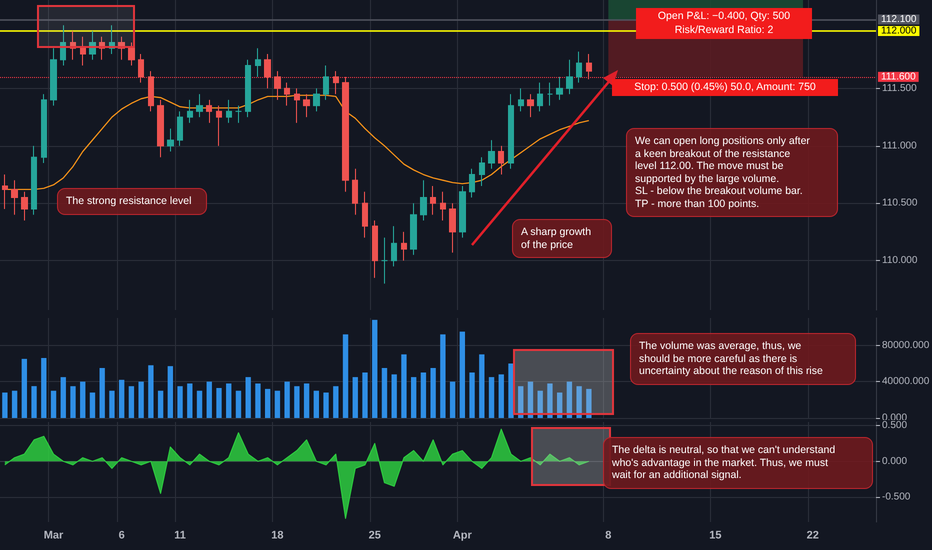  I want to click on y-tick-label: 0.000, so click(895, 461).